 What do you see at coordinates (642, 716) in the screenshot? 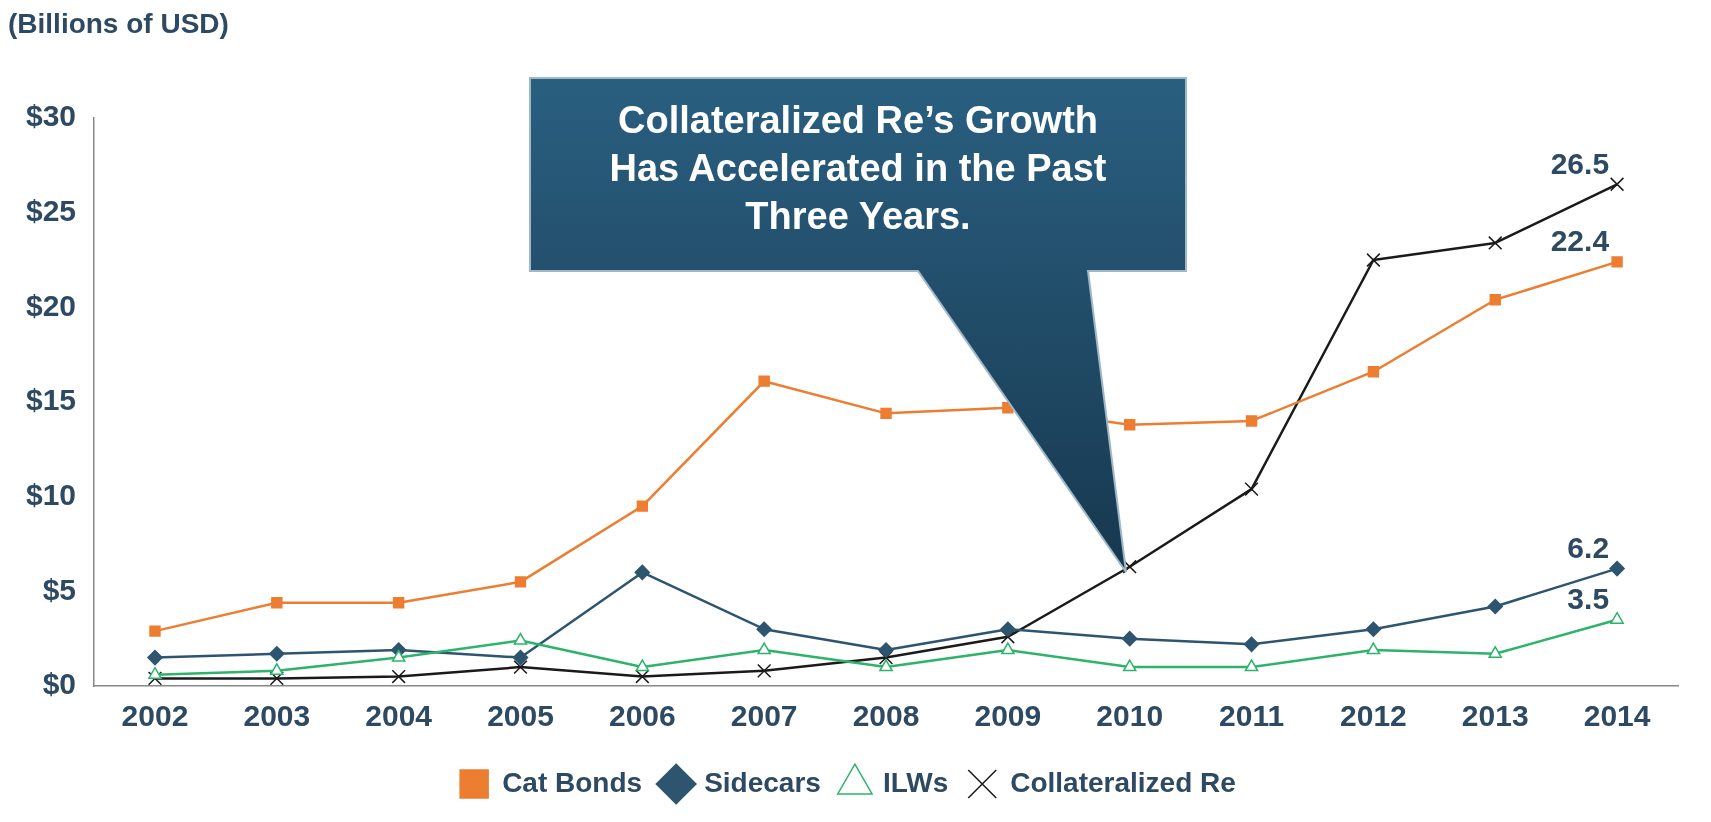
I see `x-tick-label: 2006` at bounding box center [642, 716].